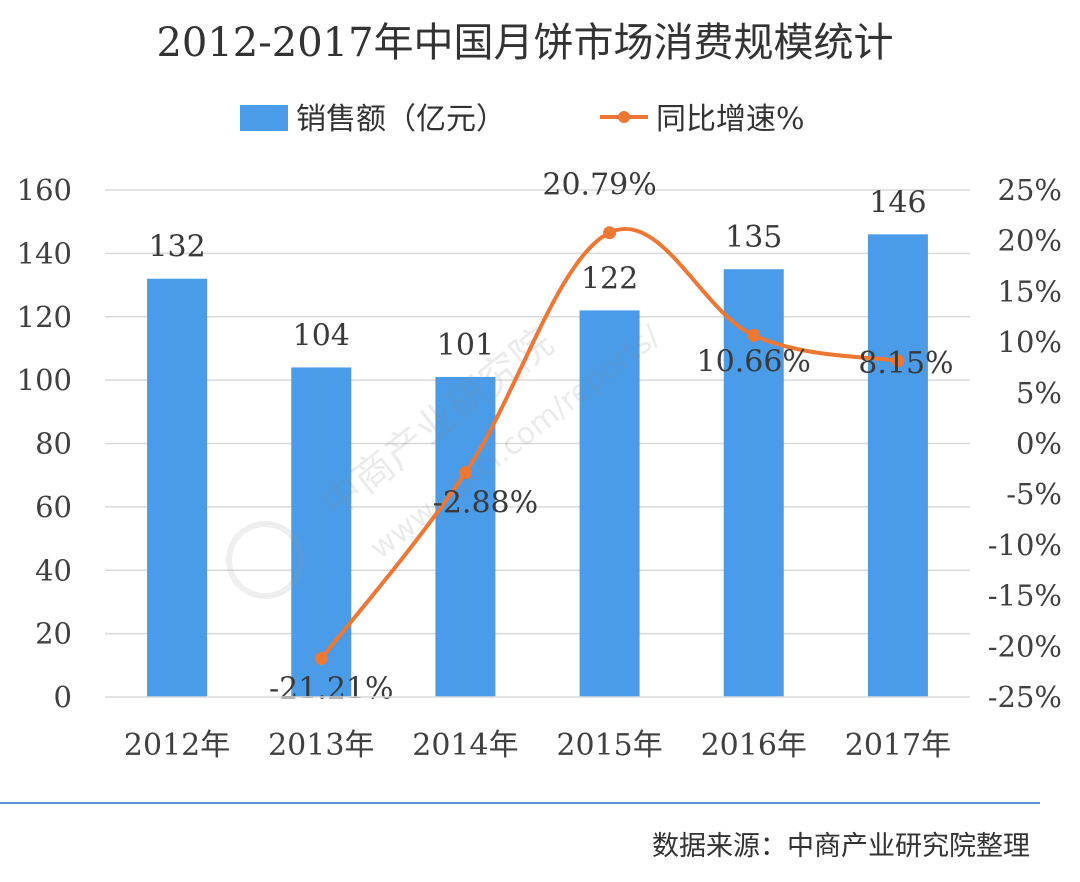 The image size is (1080, 882). Describe the element at coordinates (485, 503) in the screenshot. I see `growth-value-label: -2.88%` at that location.